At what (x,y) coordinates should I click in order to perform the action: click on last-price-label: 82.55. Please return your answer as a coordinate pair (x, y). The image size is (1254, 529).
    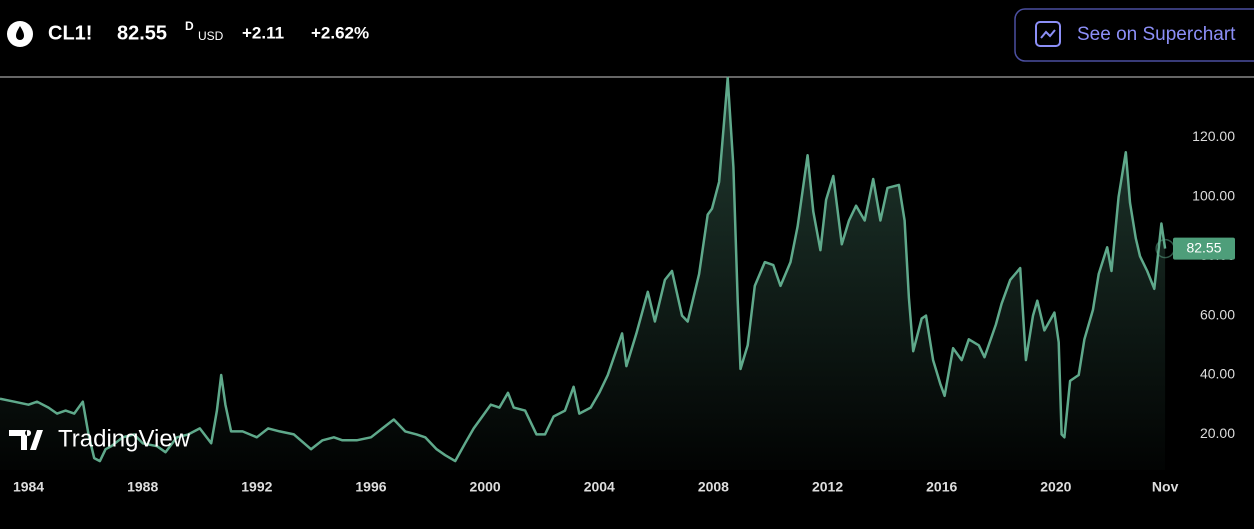
    Looking at the image, I should click on (1203, 247).